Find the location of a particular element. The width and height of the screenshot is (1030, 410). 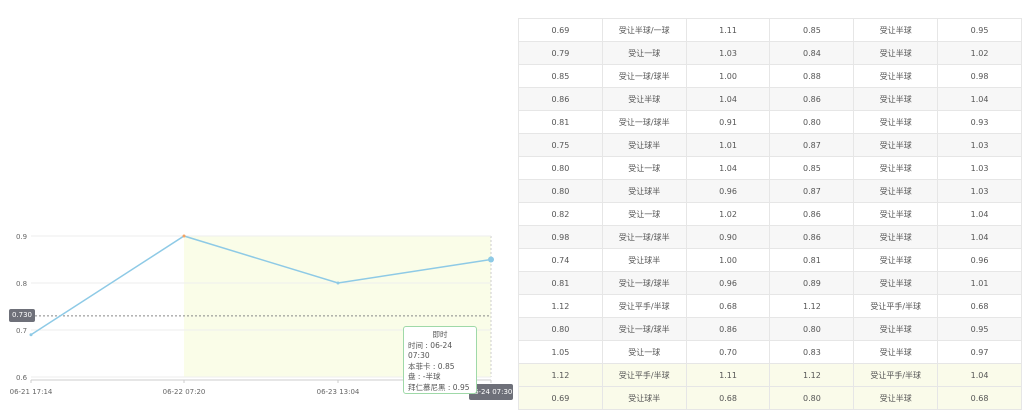

table-cell: 0.74 is located at coordinates (560, 260).